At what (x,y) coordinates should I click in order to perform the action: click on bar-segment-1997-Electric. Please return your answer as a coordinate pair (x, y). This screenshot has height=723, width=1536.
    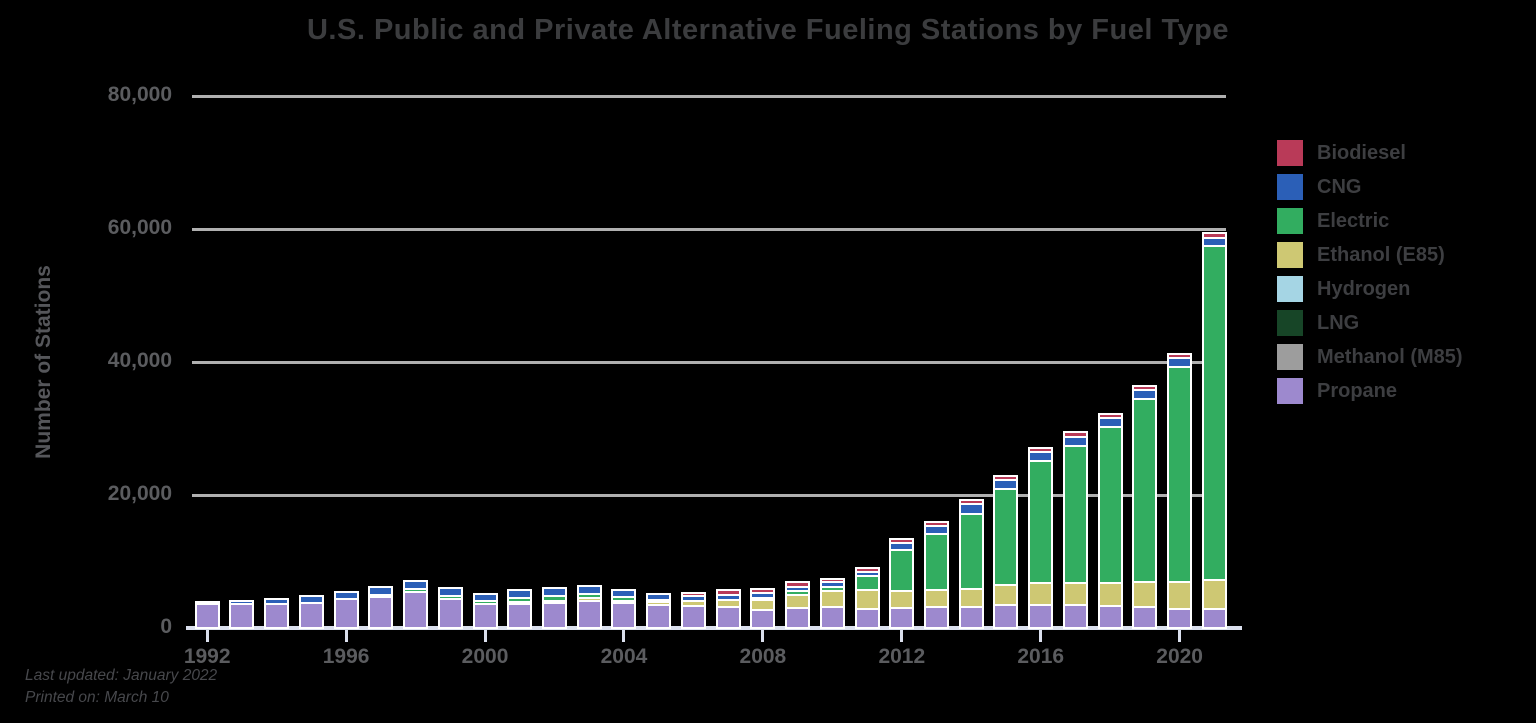
    Looking at the image, I should click on (381, 597).